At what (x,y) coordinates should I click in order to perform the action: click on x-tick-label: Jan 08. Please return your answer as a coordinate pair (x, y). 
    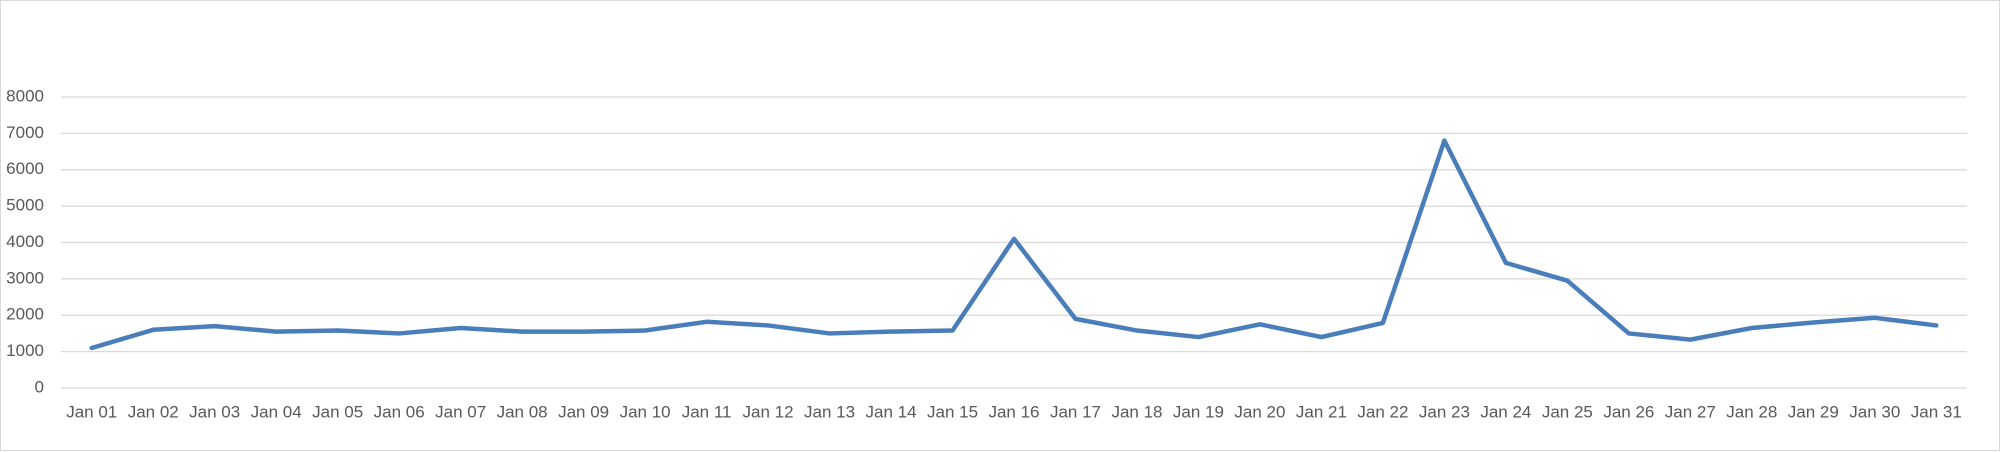
    Looking at the image, I should click on (522, 411).